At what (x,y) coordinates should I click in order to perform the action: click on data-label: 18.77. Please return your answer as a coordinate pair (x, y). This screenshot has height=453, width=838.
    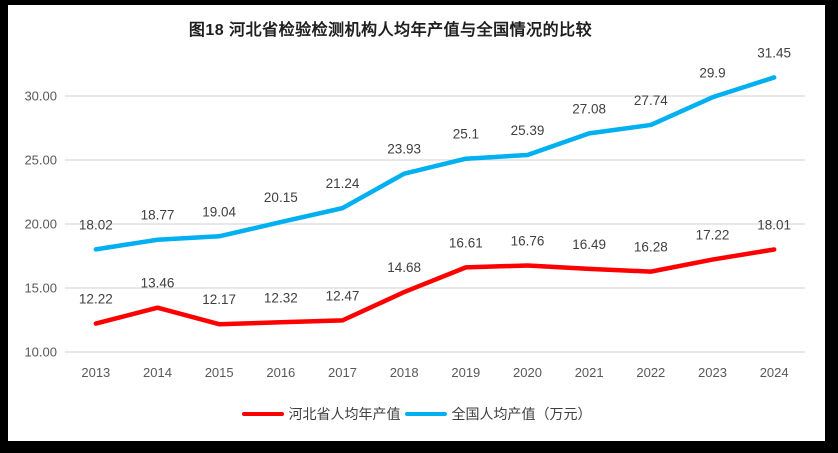
    Looking at the image, I should click on (158, 215).